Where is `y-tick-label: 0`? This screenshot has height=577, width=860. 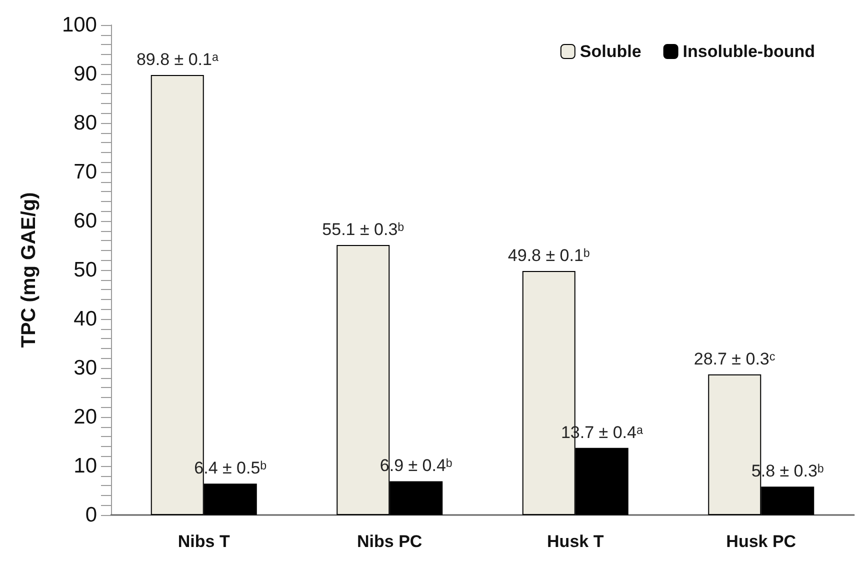
y-tick-label: 0 is located at coordinates (91, 515).